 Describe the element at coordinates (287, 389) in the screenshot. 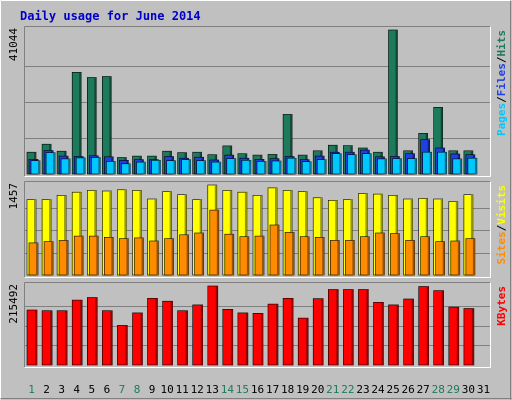

I see `x-label-day-18: 18` at that location.